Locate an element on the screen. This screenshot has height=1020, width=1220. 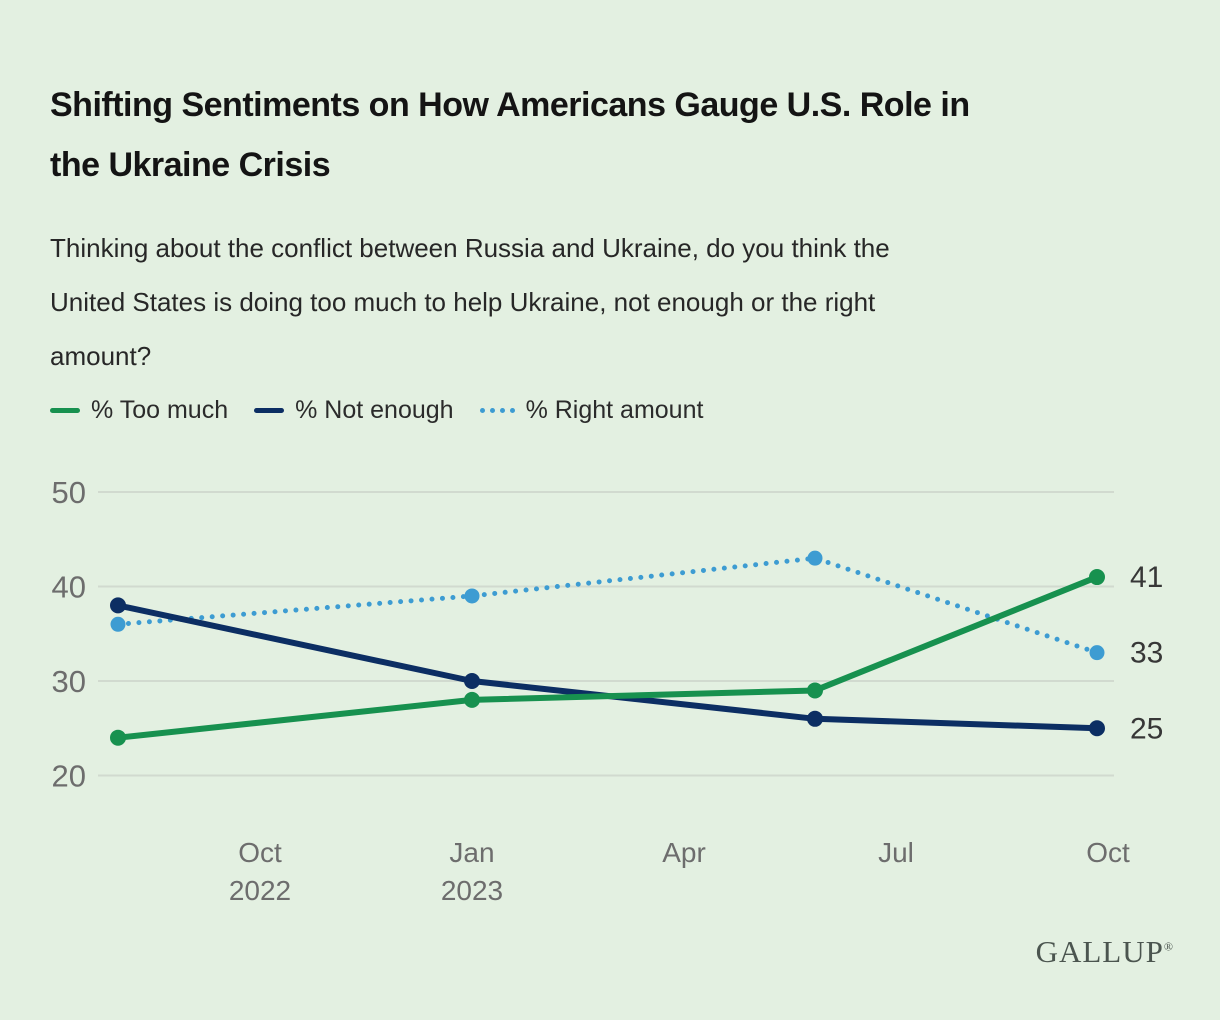
legend-item-not-enough: % Not enough is located at coordinates (354, 410).